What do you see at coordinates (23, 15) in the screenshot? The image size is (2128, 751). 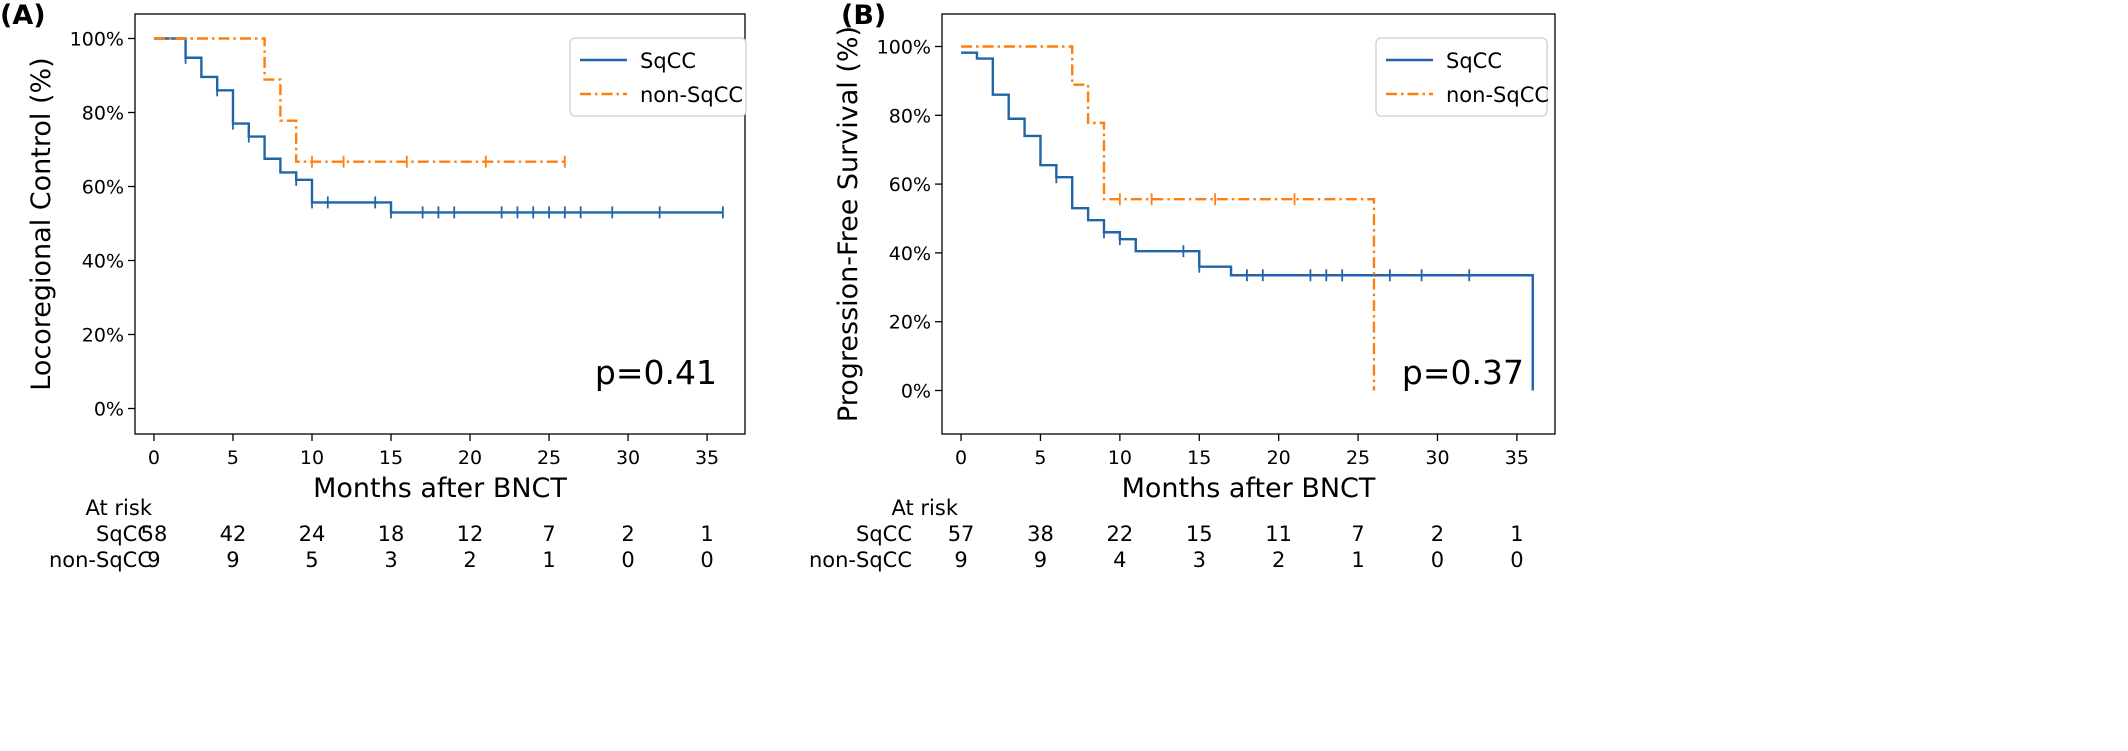 I see `panel-label: (A)` at bounding box center [23, 15].